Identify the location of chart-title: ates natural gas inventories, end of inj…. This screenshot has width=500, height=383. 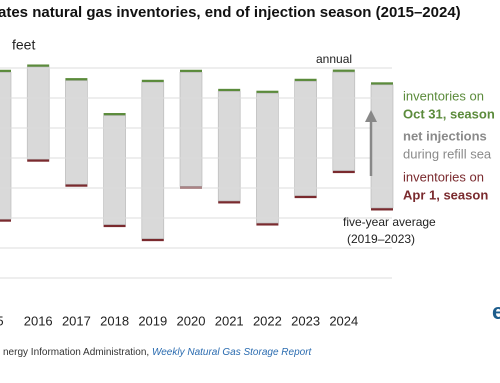
(230, 12).